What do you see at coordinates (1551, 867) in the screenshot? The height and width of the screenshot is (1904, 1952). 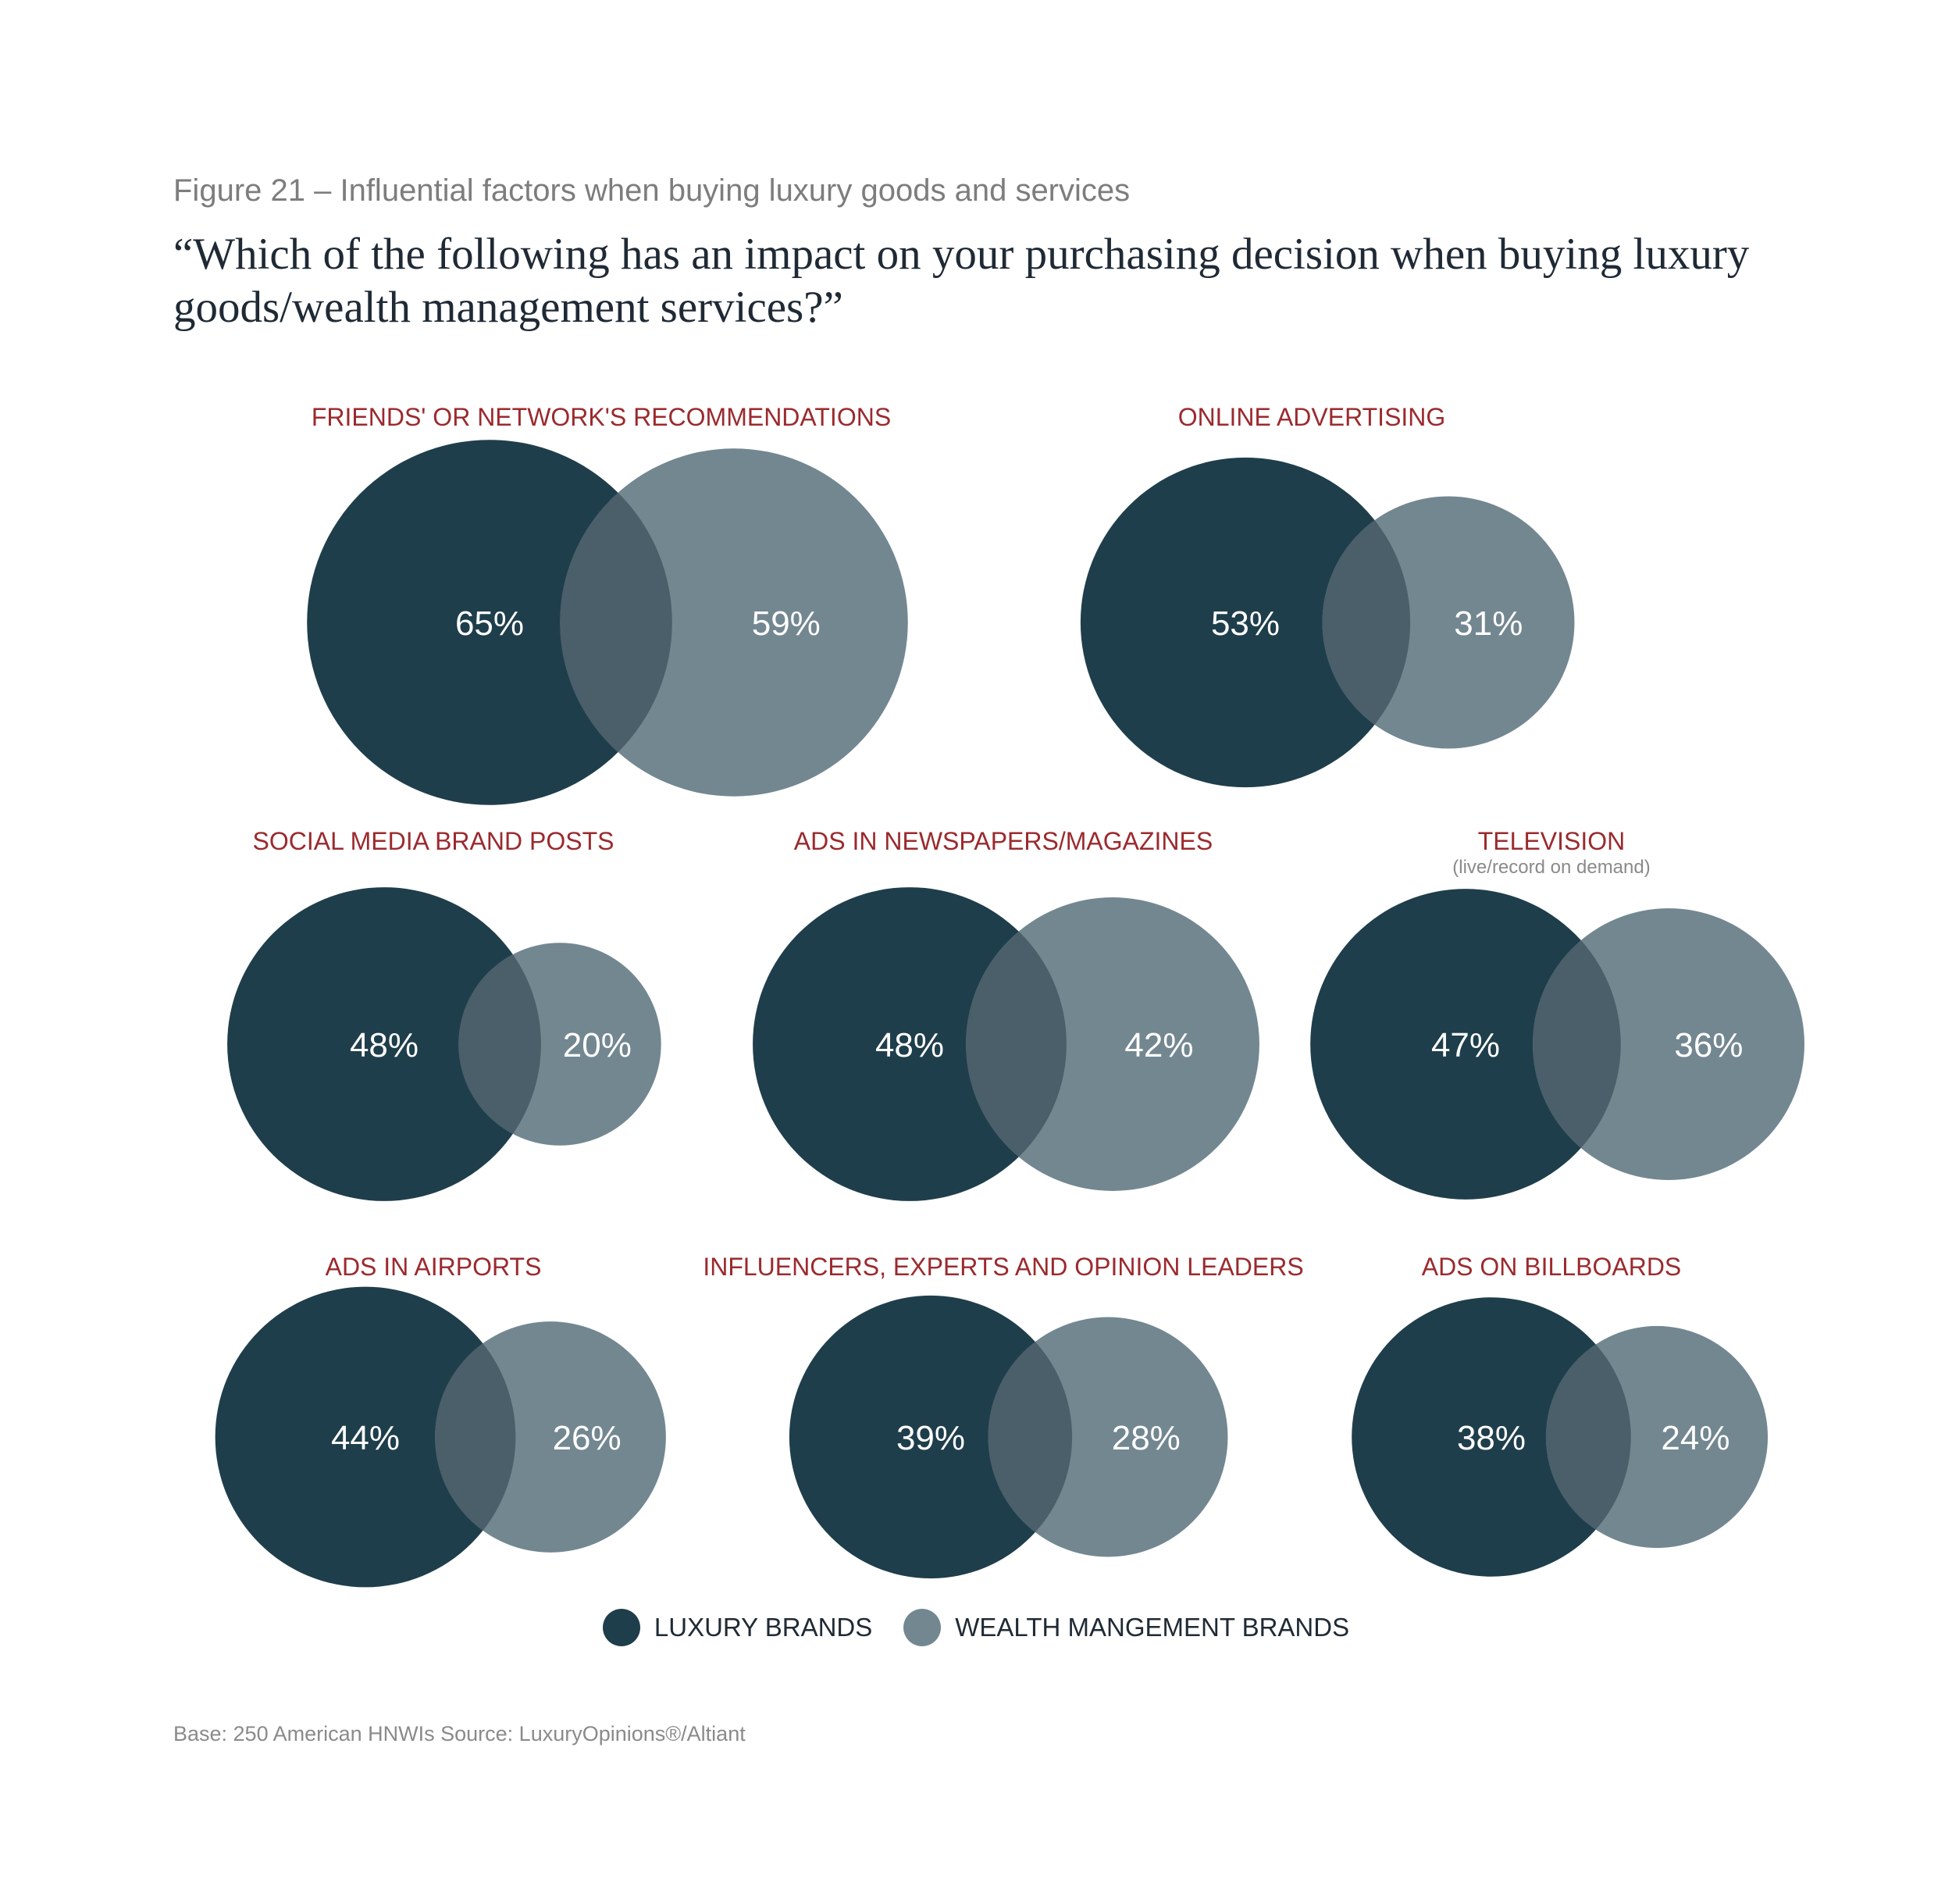 I see `category-subtitle: (live/record on demand)` at bounding box center [1551, 867].